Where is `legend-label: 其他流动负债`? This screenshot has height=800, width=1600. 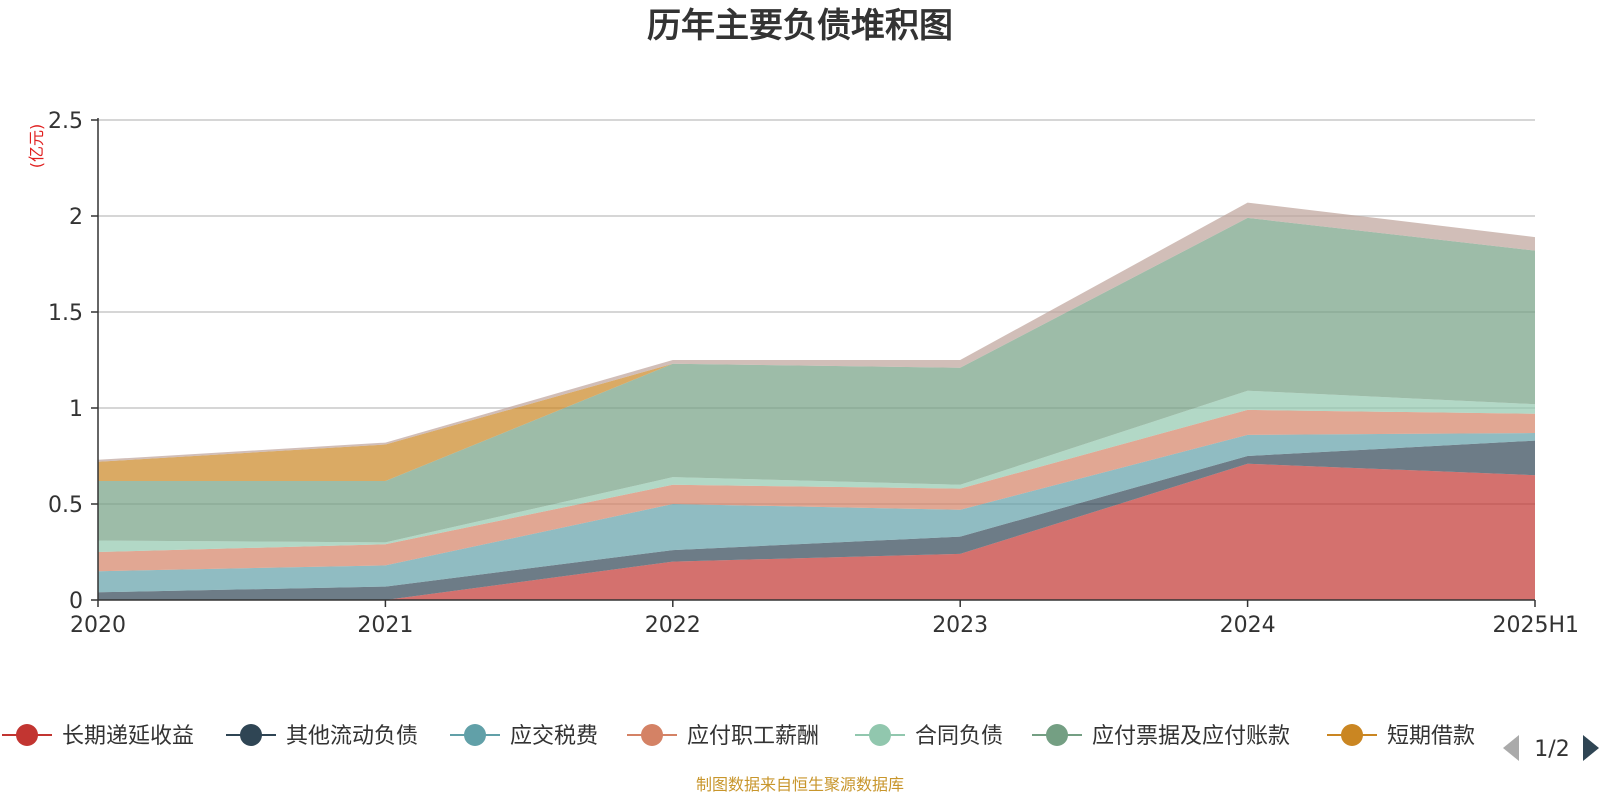
legend-label: 其他流动负债 is located at coordinates (352, 736).